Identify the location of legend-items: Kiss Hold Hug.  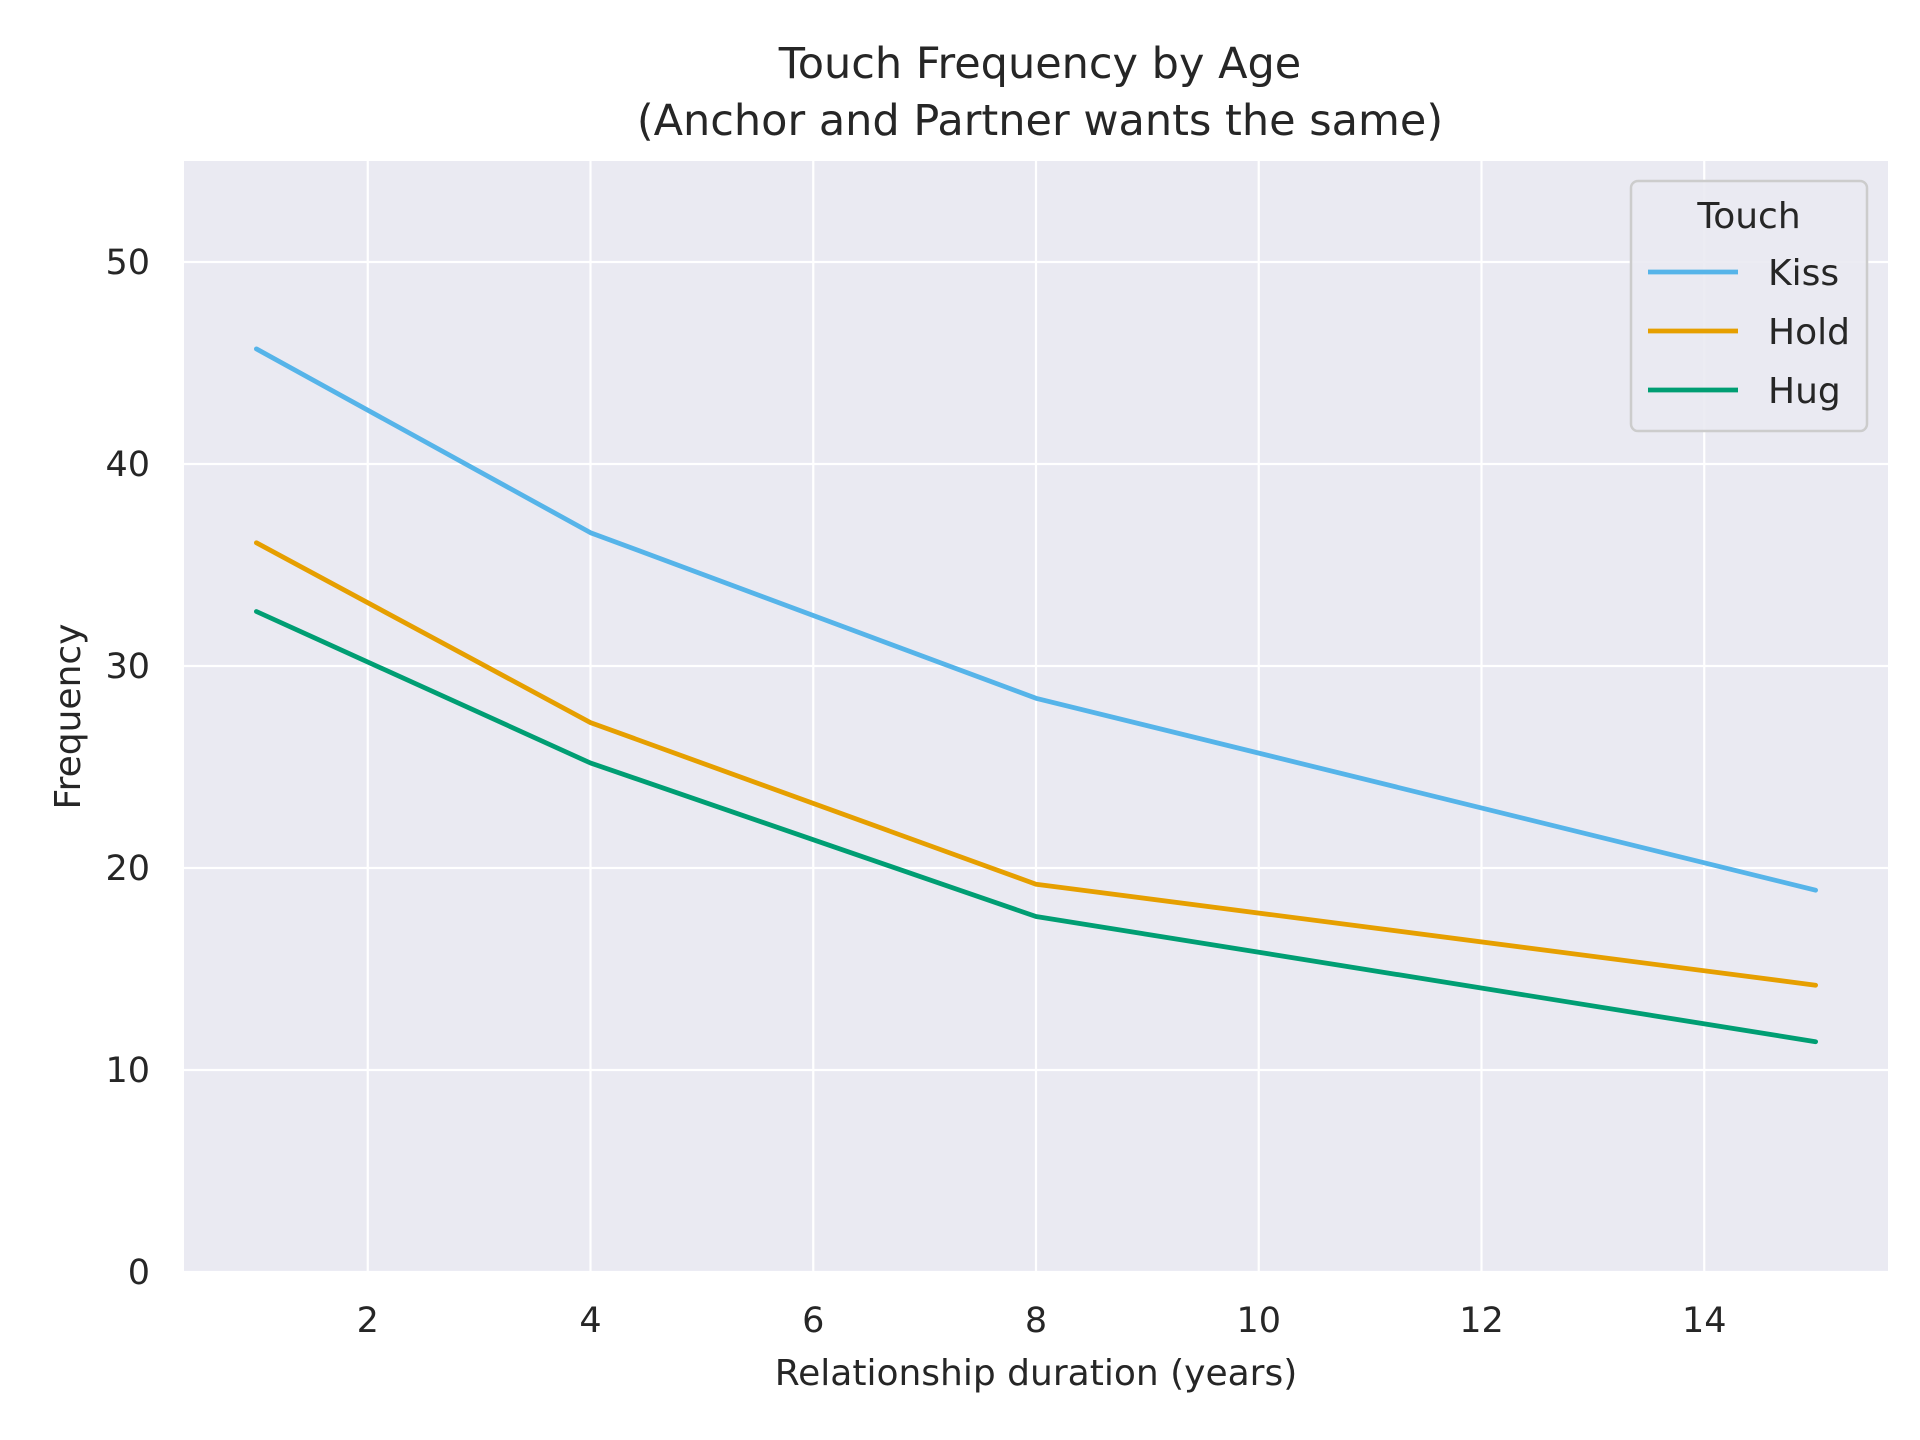
(1749, 332).